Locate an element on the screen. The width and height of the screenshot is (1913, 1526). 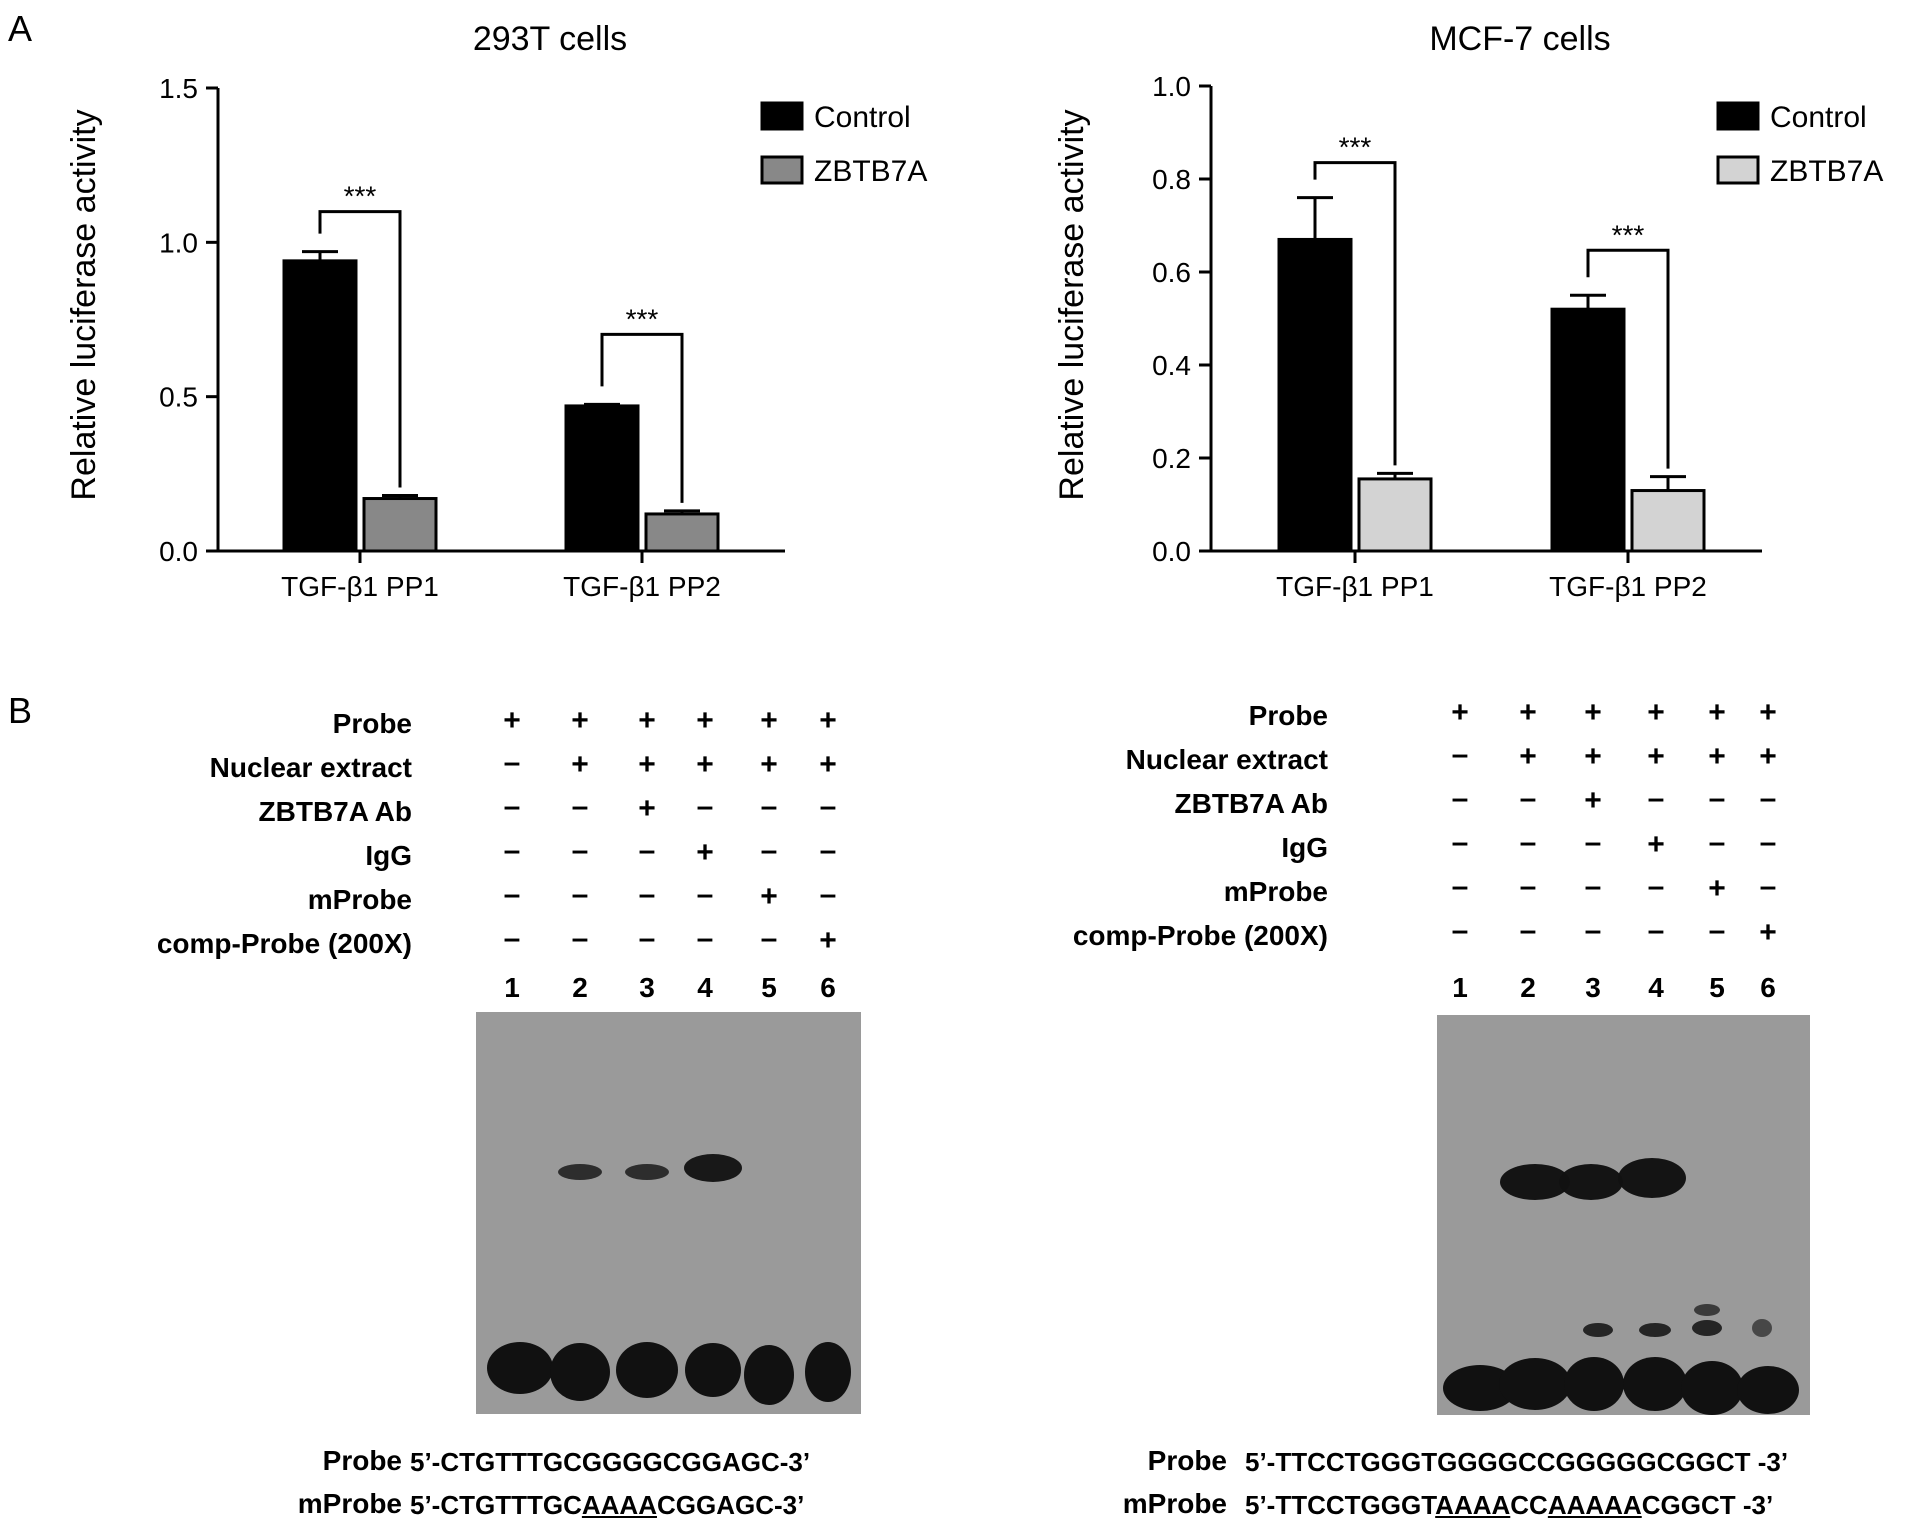
right-lane-number: 2 is located at coordinates (1528, 987).